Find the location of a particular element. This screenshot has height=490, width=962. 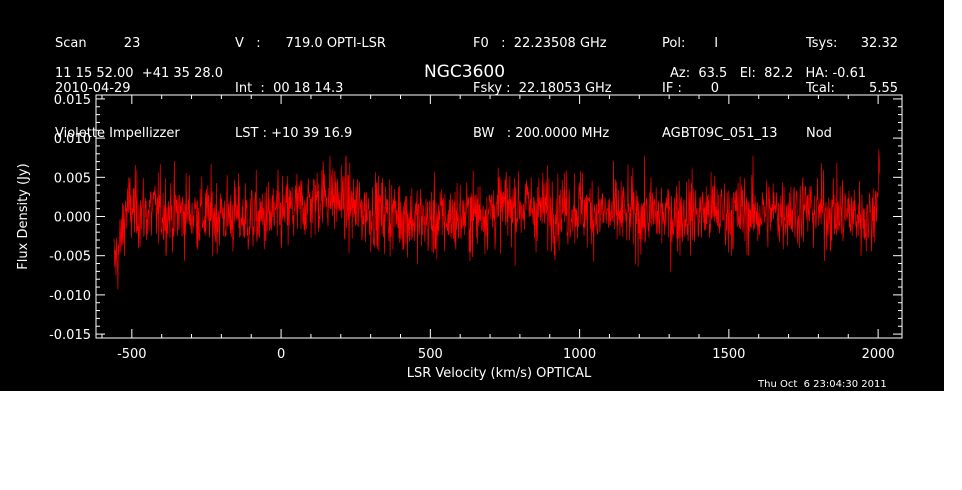

header-col1: Scan 23 2010-04-29 Violette Impellizzer is located at coordinates (117, 88).